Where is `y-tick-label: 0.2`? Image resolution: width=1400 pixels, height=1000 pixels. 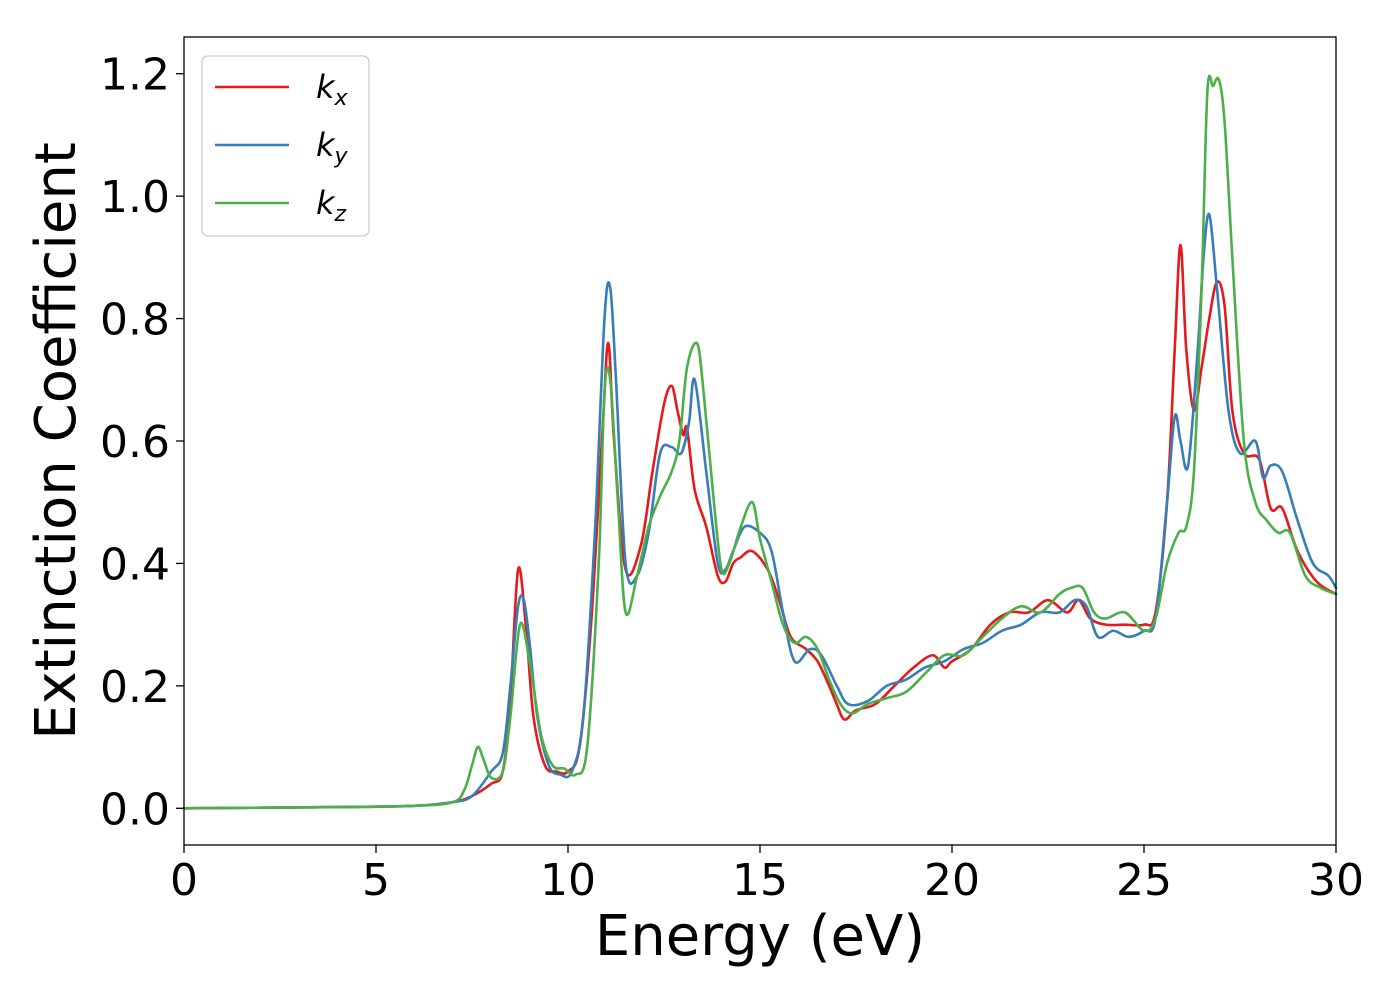
y-tick-label: 0.2 is located at coordinates (135, 687).